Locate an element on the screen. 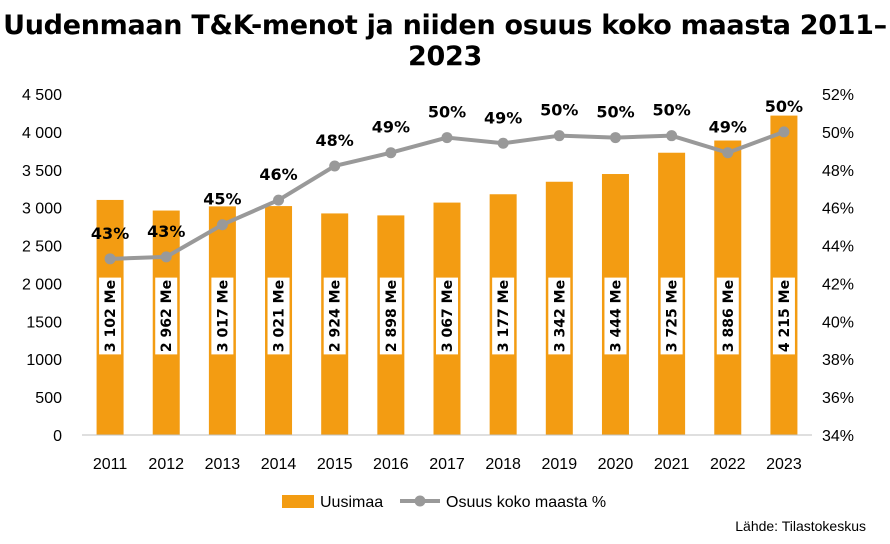 This screenshot has height=544, width=890. right-tick-label: 38% is located at coordinates (838, 360).